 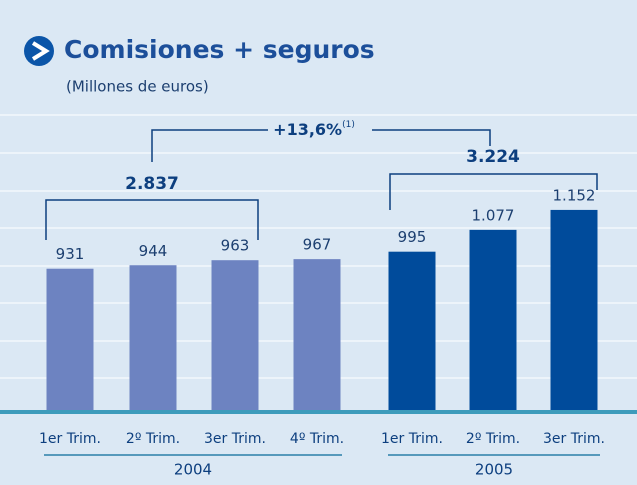 I want to click on annotation: 2.837, so click(x=152, y=184).